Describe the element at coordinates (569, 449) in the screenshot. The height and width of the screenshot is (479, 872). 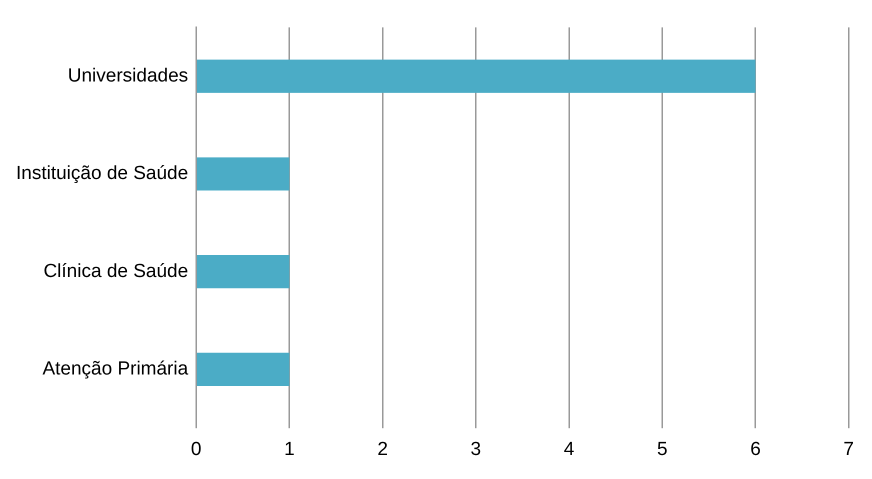
I see `x-tick-label: 4` at that location.